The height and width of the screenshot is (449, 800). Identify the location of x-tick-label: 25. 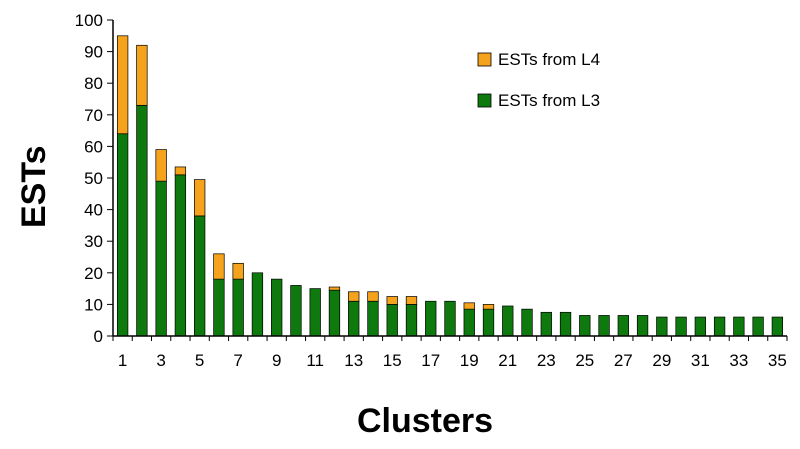
(584, 360).